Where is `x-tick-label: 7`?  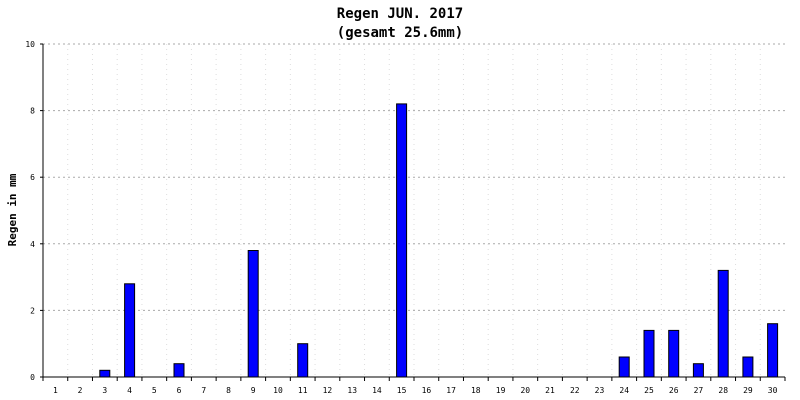 x-tick-label: 7 is located at coordinates (203, 390).